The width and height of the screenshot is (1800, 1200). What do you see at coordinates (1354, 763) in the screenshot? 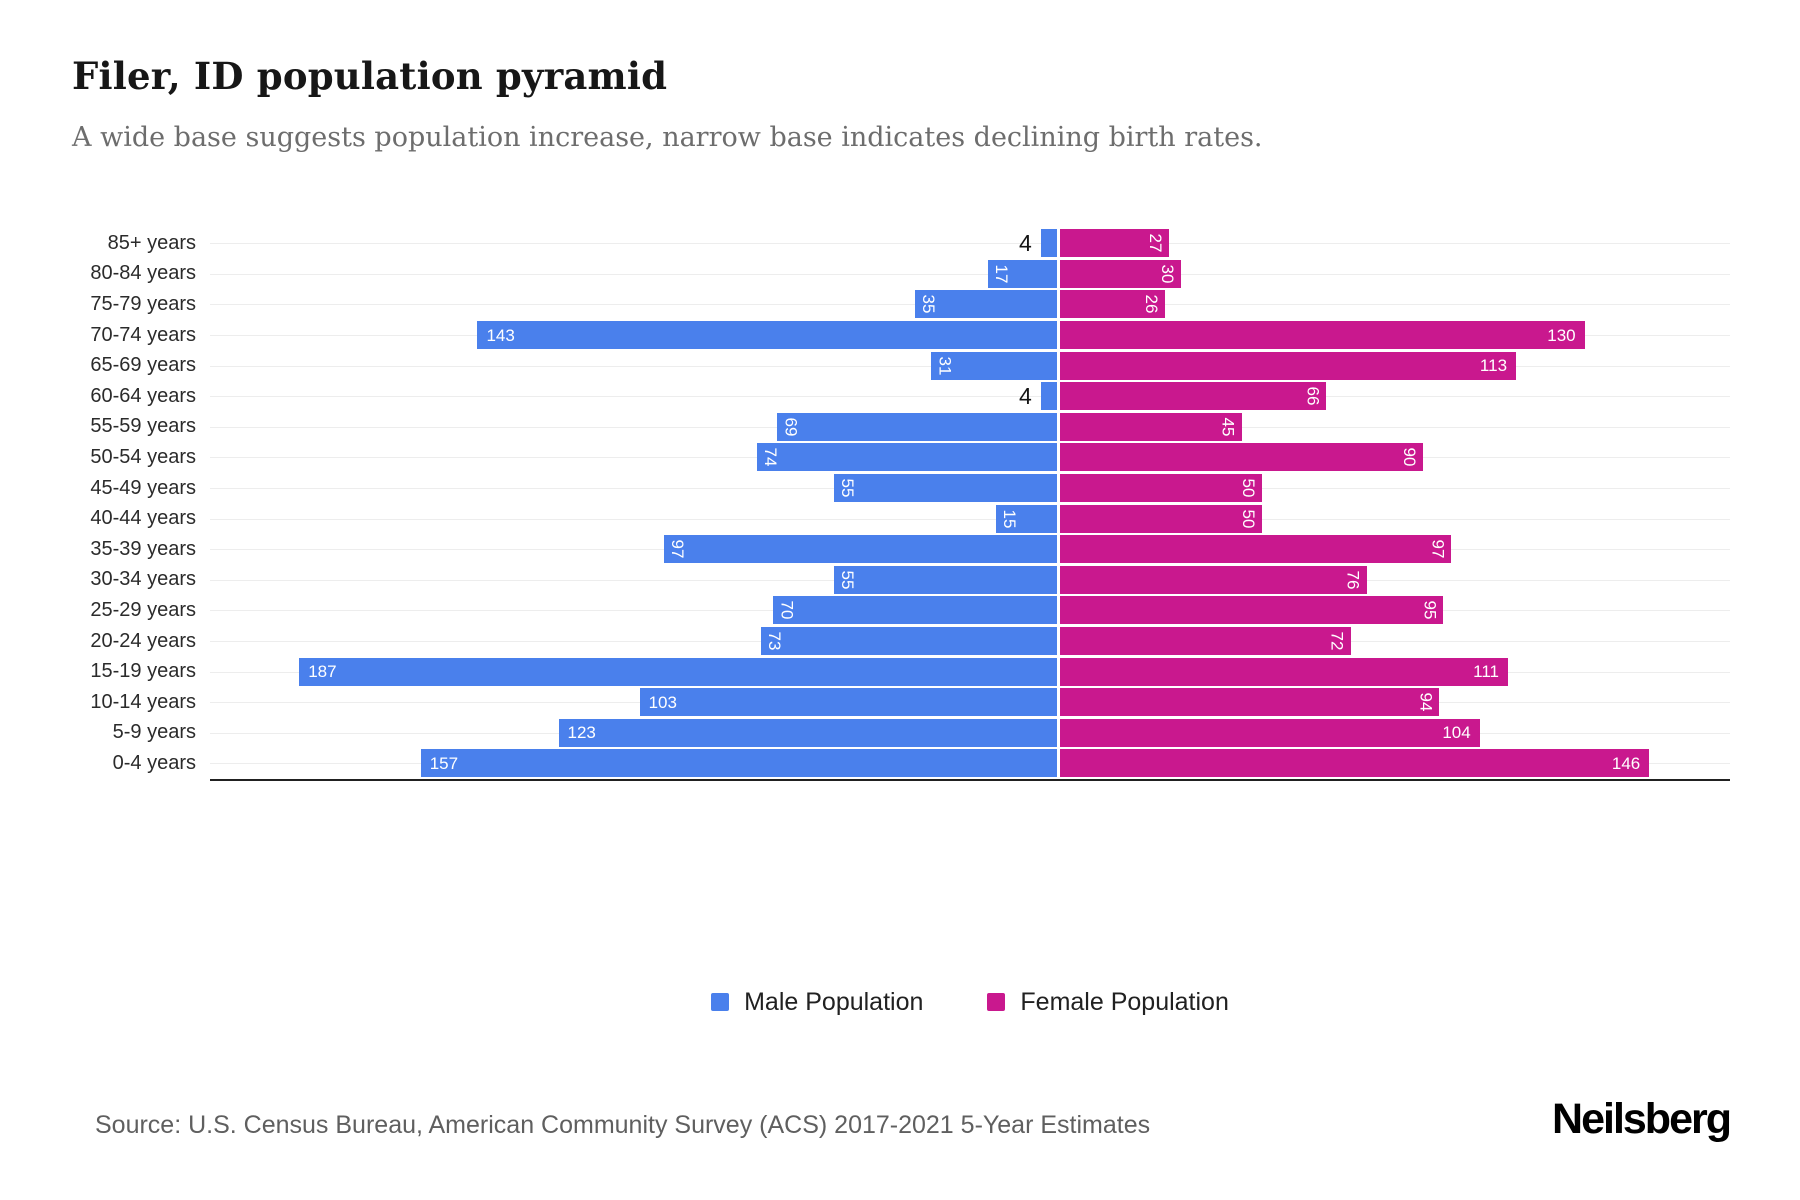
I see `female-bar: 146` at bounding box center [1354, 763].